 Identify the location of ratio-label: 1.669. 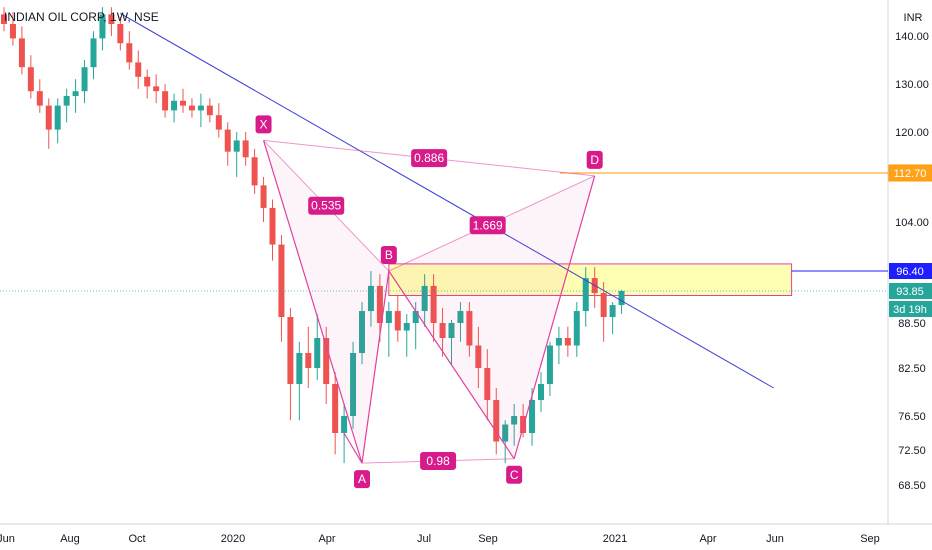
(488, 225).